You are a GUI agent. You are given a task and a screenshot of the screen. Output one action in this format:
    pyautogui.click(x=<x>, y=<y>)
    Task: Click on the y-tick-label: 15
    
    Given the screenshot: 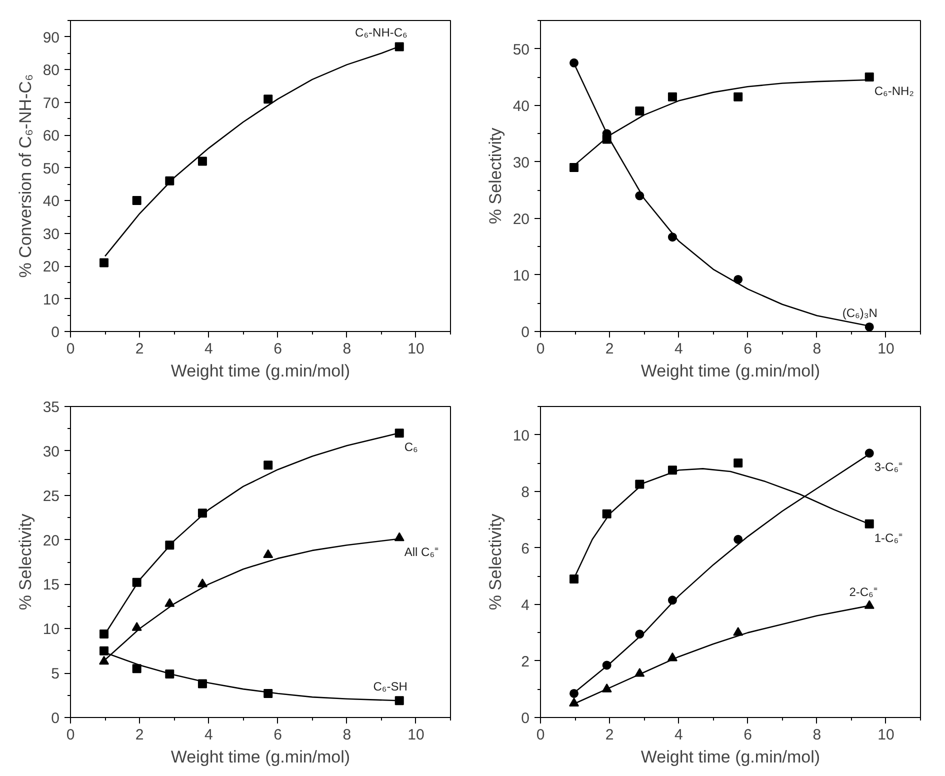 What is the action you would take?
    pyautogui.click(x=51, y=585)
    